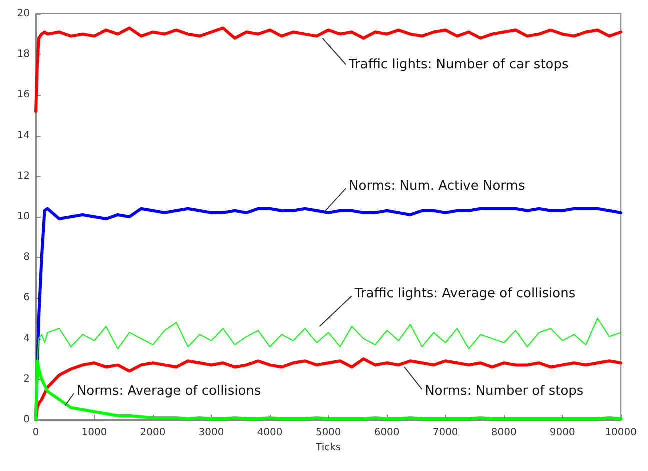 The width and height of the screenshot is (648, 471). Describe the element at coordinates (387, 433) in the screenshot. I see `x-tick-label: 6000` at that location.